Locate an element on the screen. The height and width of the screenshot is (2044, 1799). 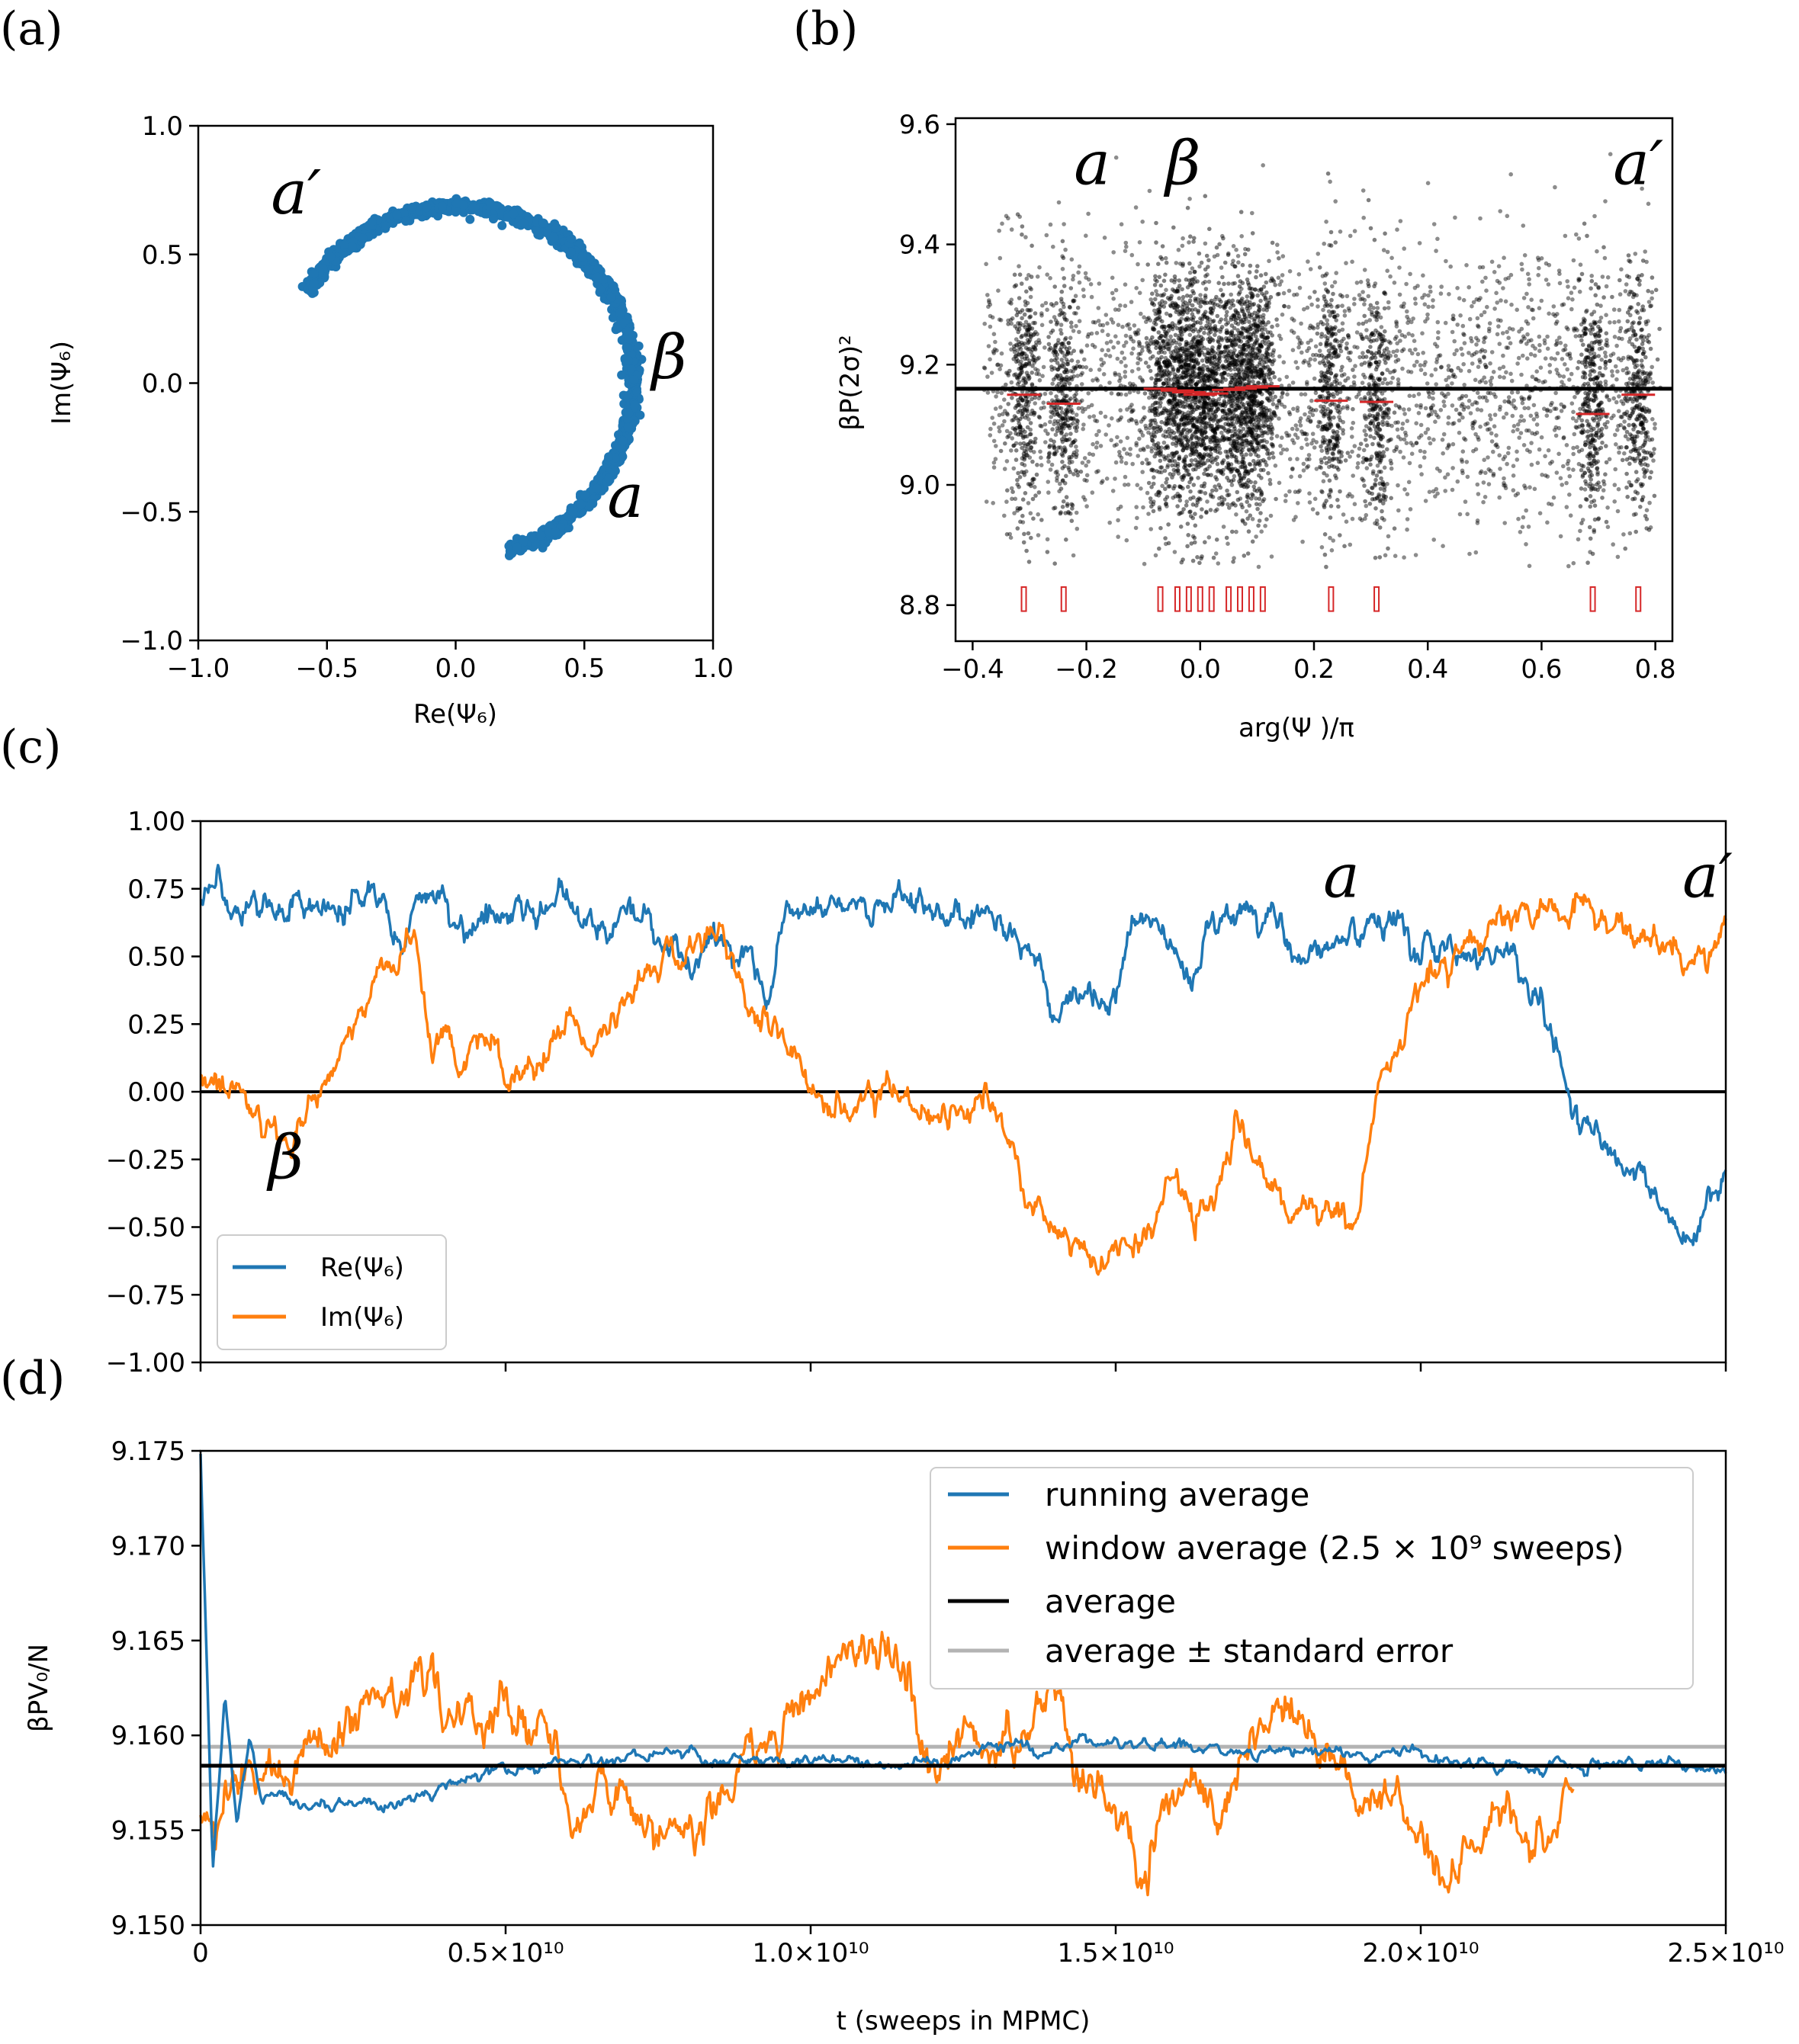
panel-a-ytick-label: 0.5 is located at coordinates (162, 255).